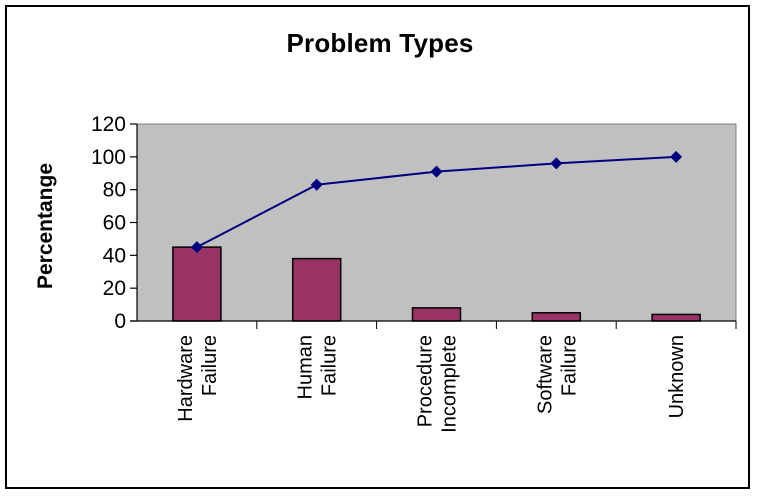 The width and height of the screenshot is (760, 497). What do you see at coordinates (114, 255) in the screenshot?
I see `y-tick-label: 40` at bounding box center [114, 255].